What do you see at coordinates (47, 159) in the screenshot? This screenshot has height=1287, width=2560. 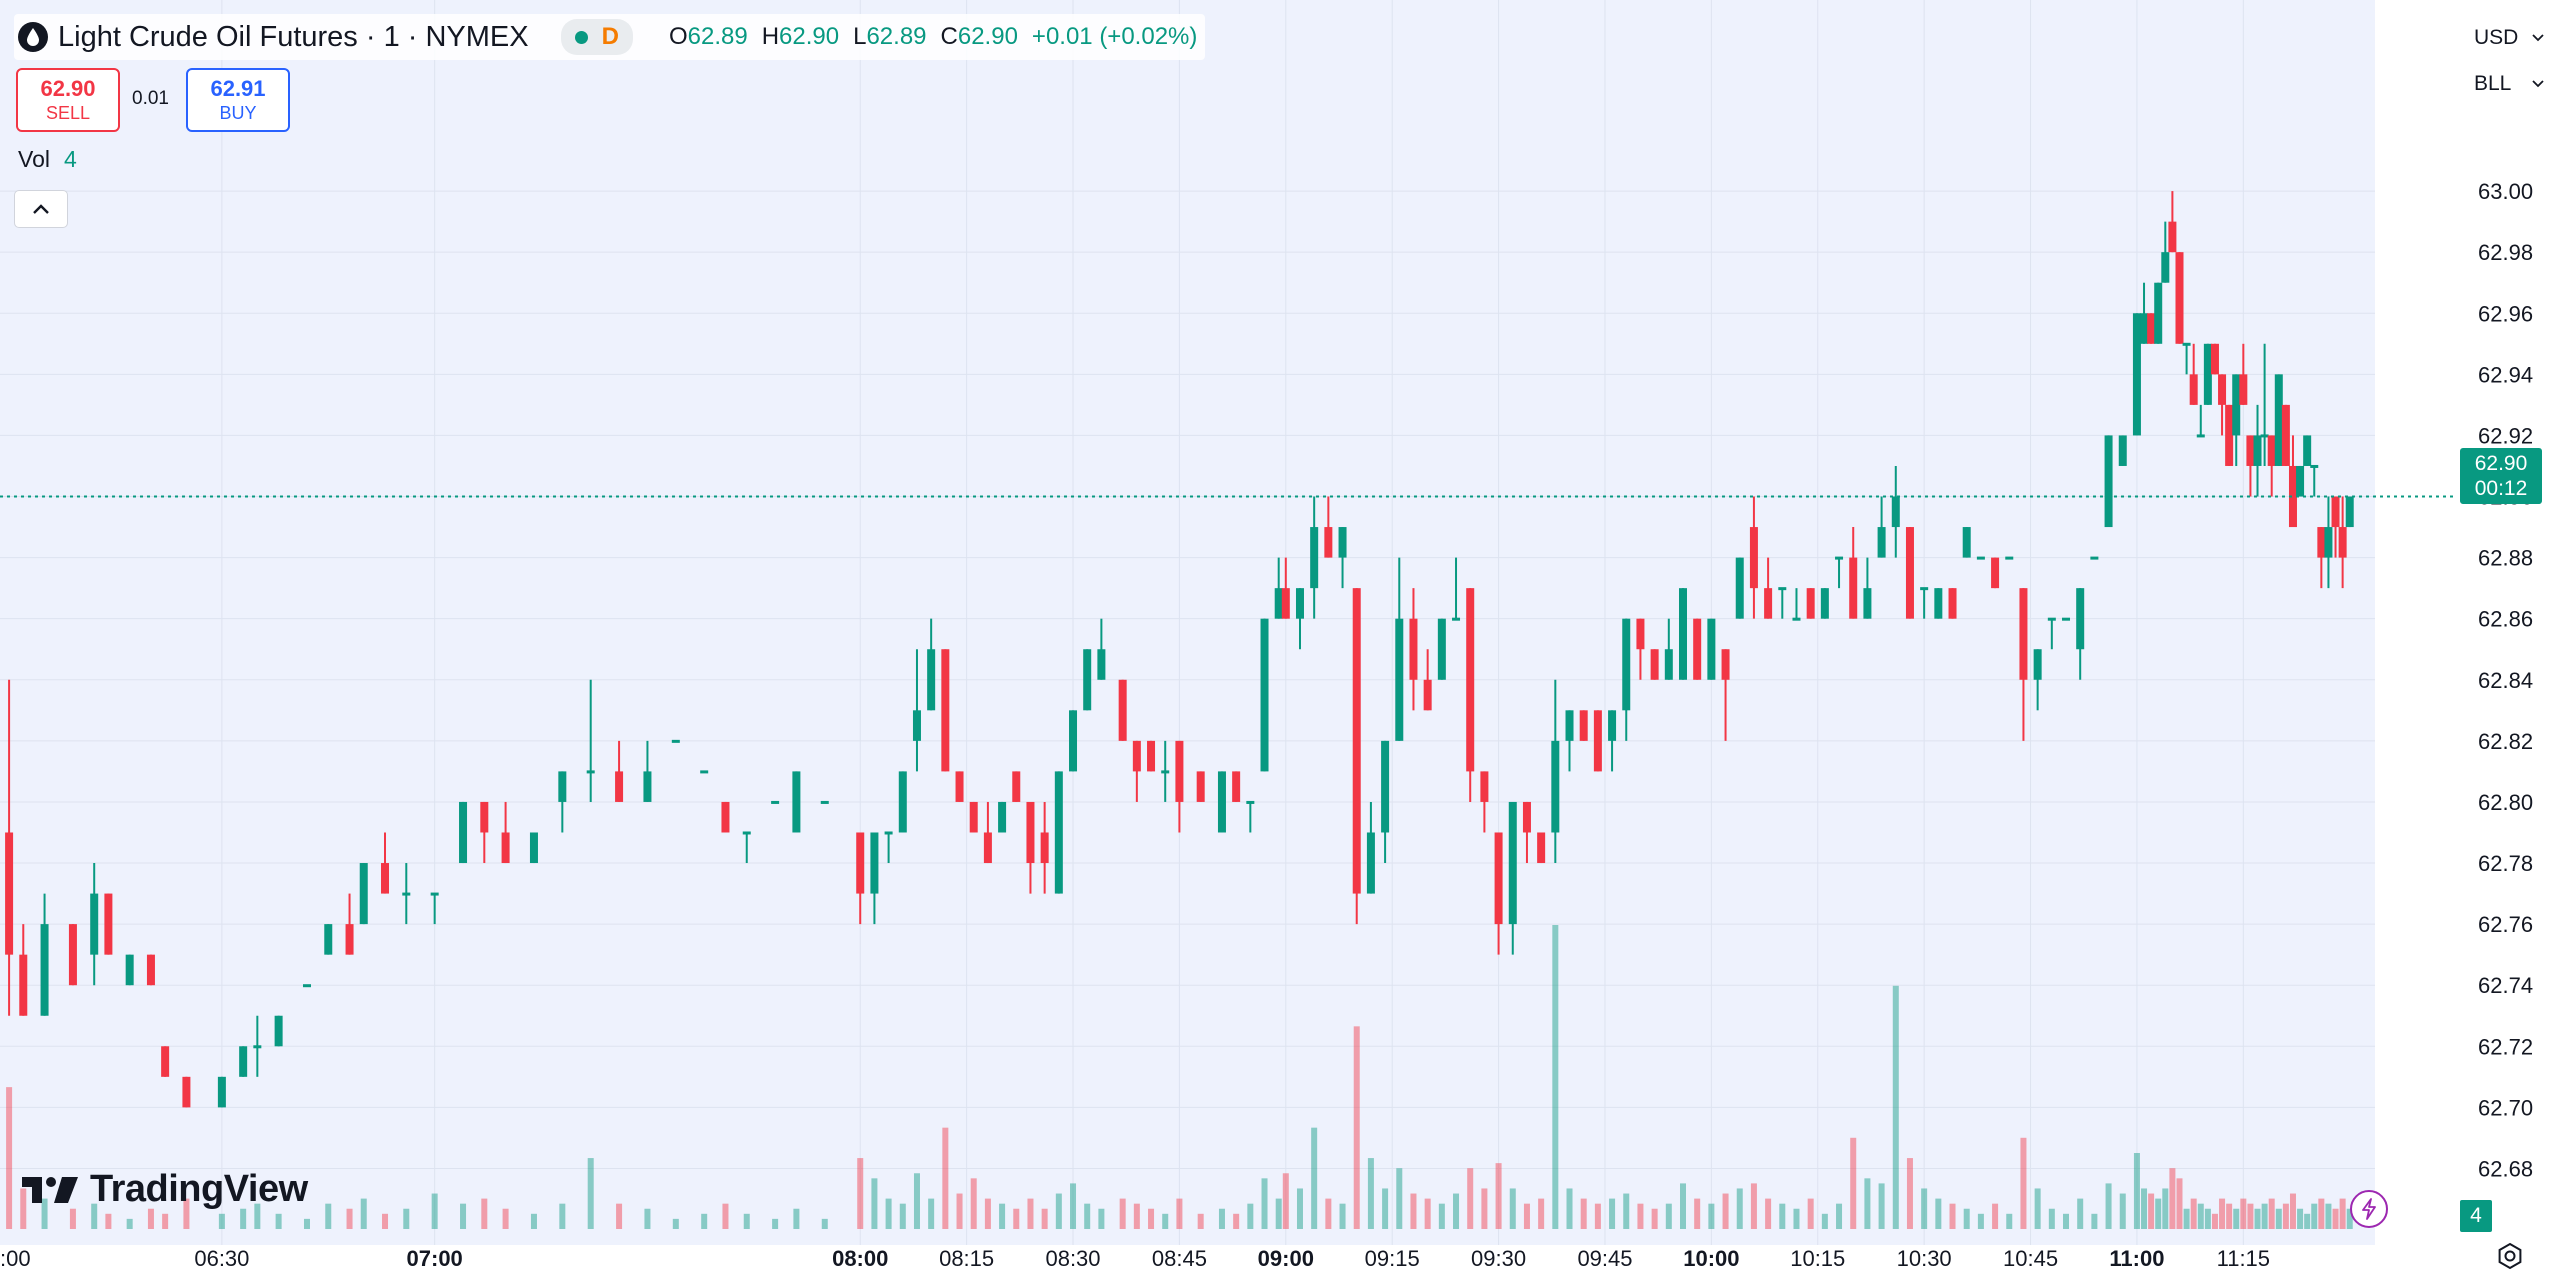 I see `volume-legend: Vol 4` at bounding box center [47, 159].